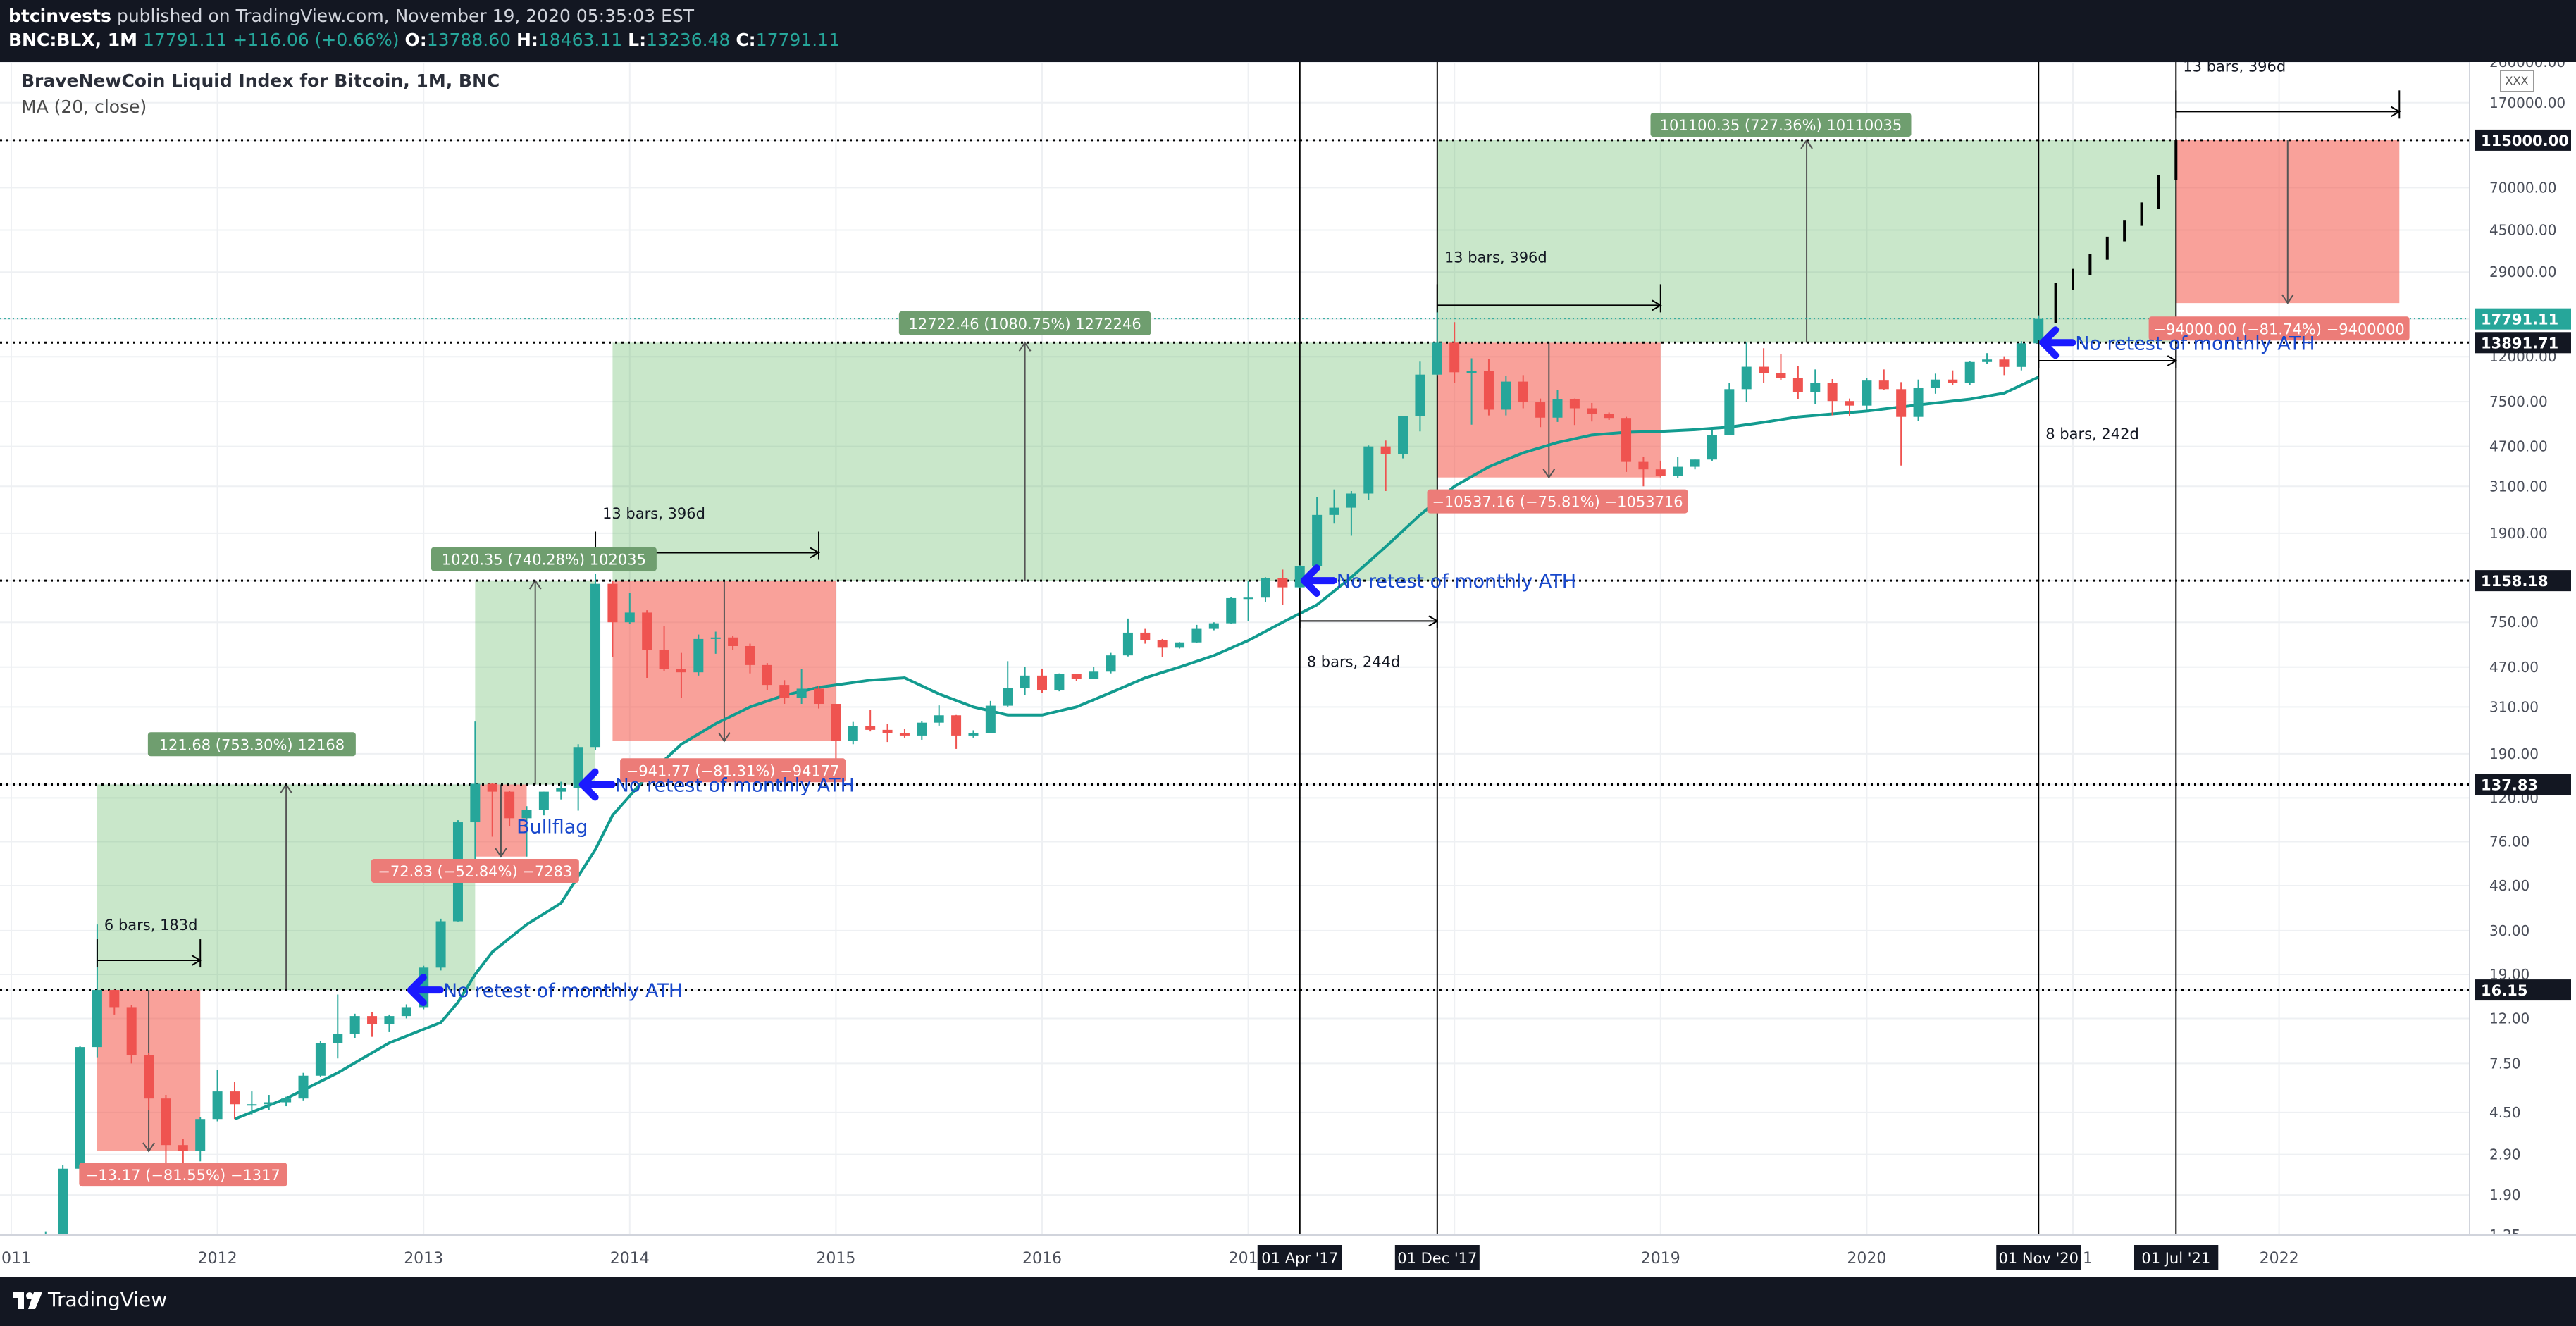 This screenshot has height=1326, width=2576. I want to click on footer-bar: TradingView, so click(1288, 1301).